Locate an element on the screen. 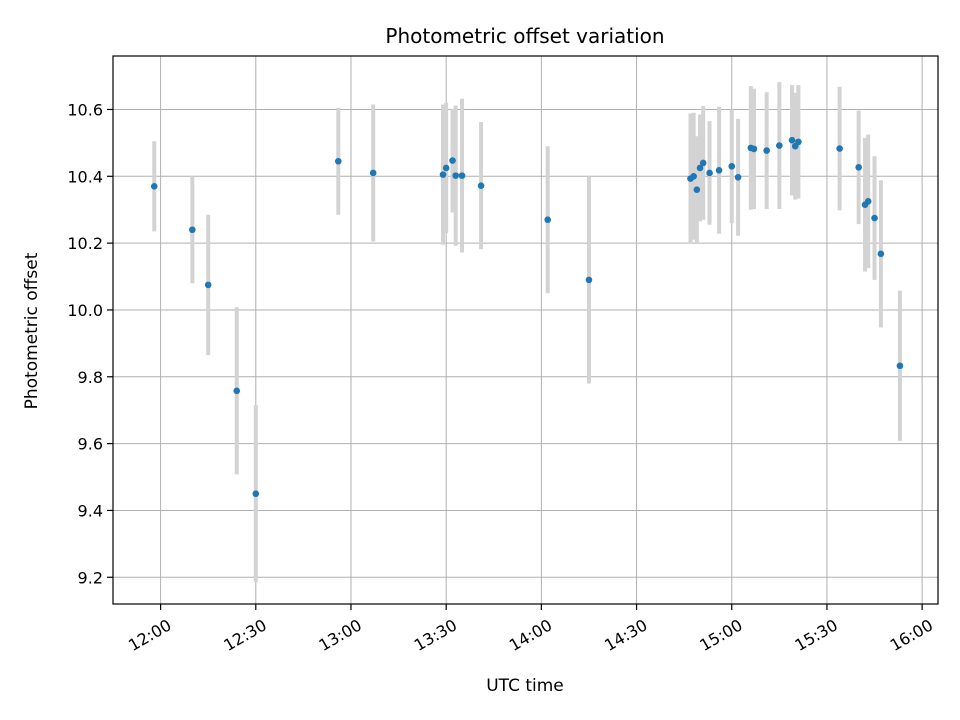  y-tick-label: 10.0 is located at coordinates (85, 310).